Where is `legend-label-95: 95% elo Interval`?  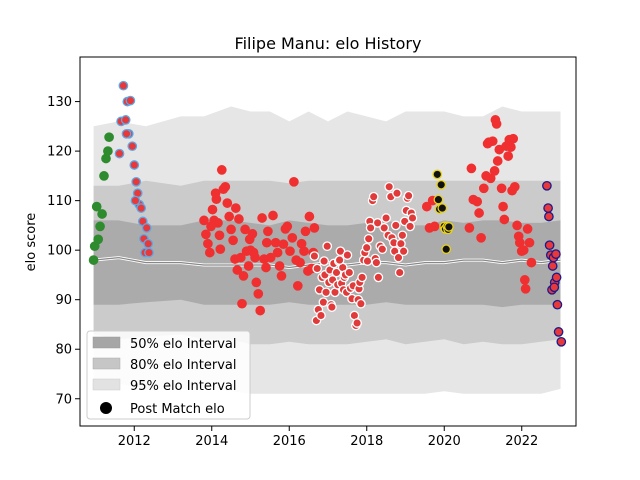
legend-label-95: 95% elo Interval is located at coordinates (183, 386).